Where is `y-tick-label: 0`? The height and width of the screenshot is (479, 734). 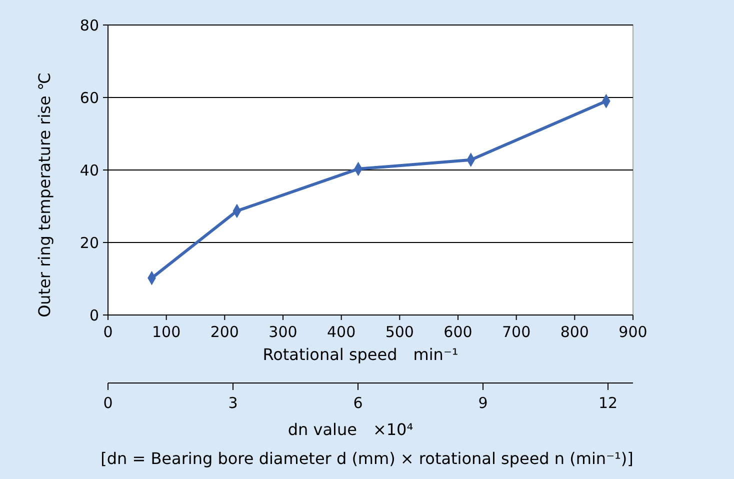 y-tick-label: 0 is located at coordinates (94, 315).